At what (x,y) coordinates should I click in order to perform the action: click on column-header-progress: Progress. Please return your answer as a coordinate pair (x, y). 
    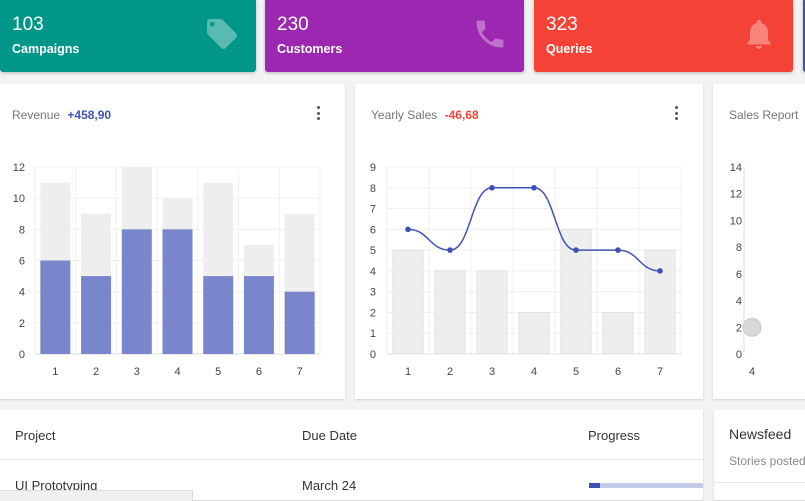
    Looking at the image, I should click on (614, 435).